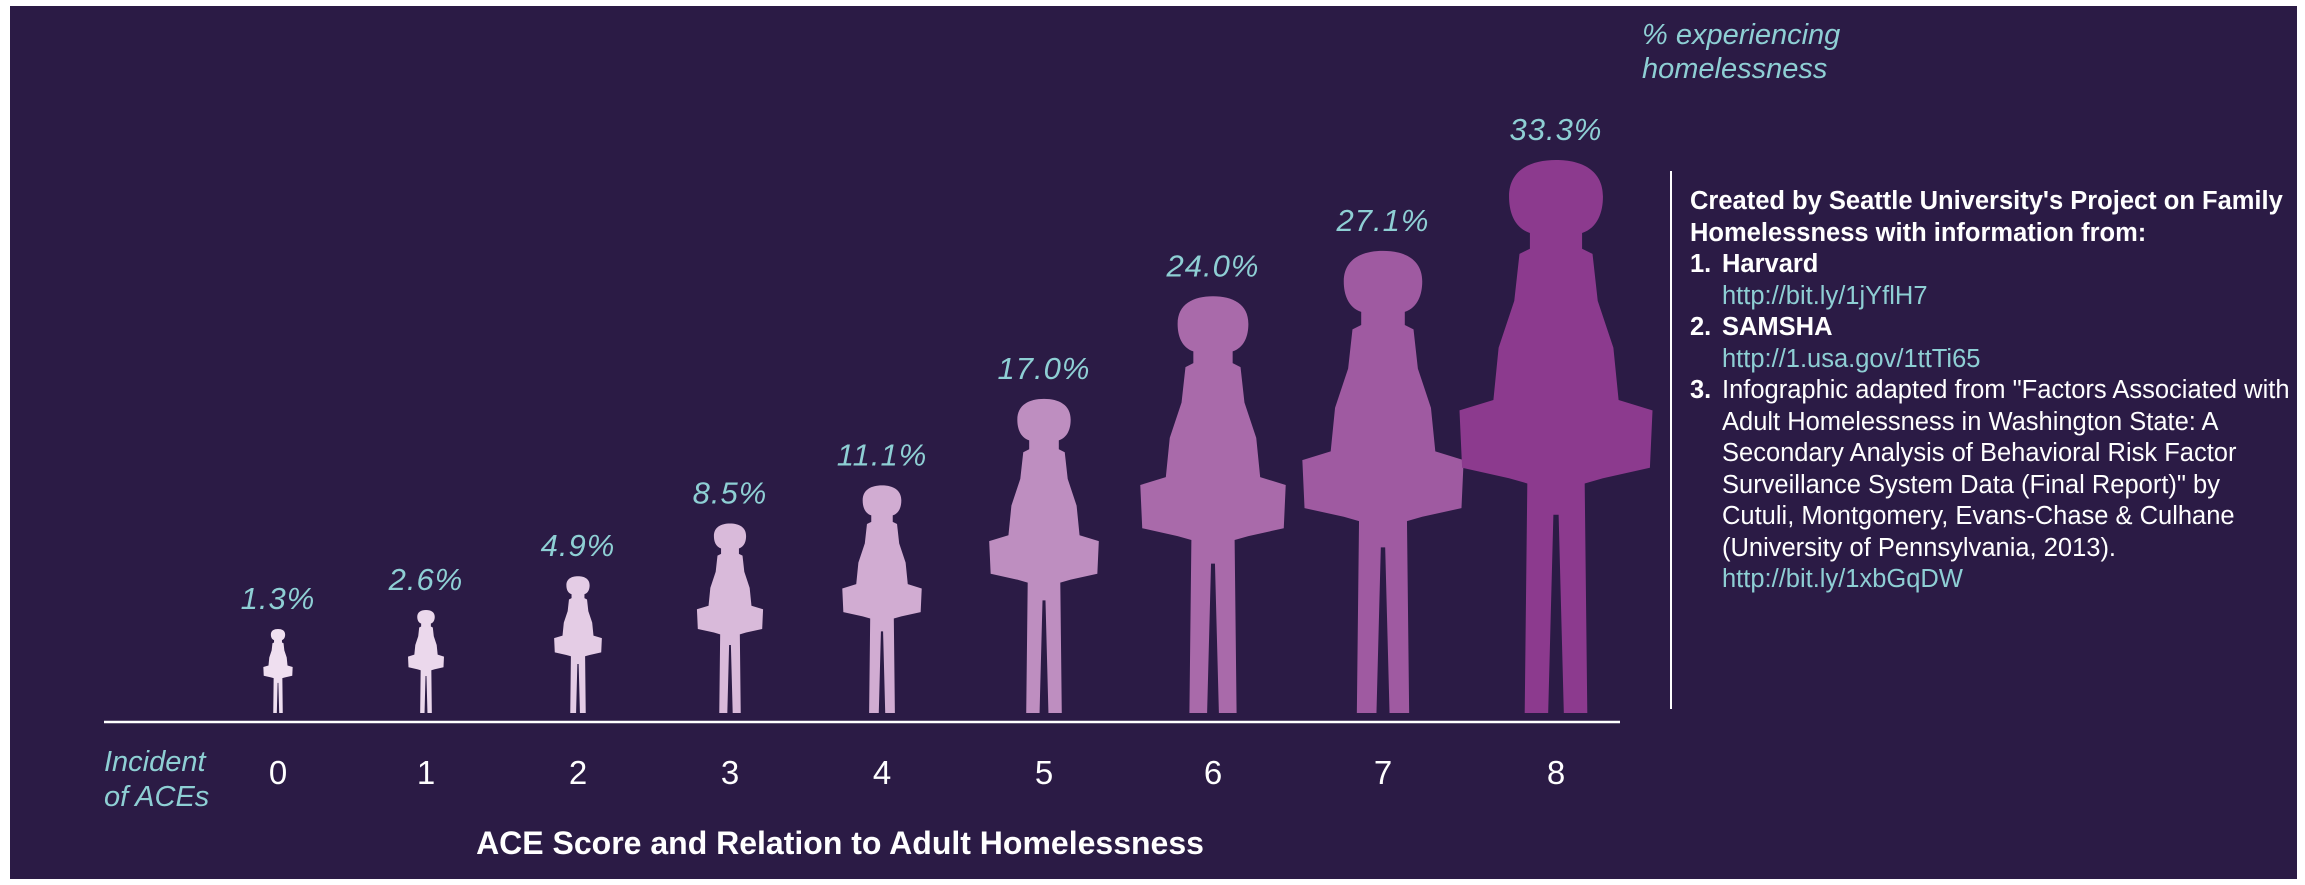 The width and height of the screenshot is (2305, 885). What do you see at coordinates (1213, 265) in the screenshot?
I see `value-label-6: 24.0%` at bounding box center [1213, 265].